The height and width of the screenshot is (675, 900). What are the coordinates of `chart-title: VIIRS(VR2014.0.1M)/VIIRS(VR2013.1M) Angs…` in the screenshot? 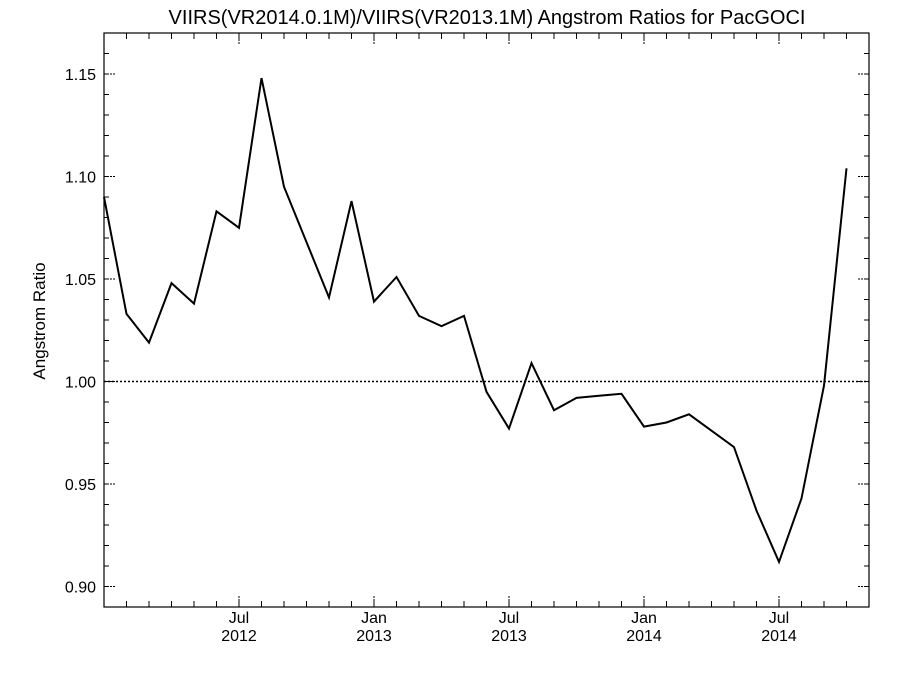 It's located at (487, 18).